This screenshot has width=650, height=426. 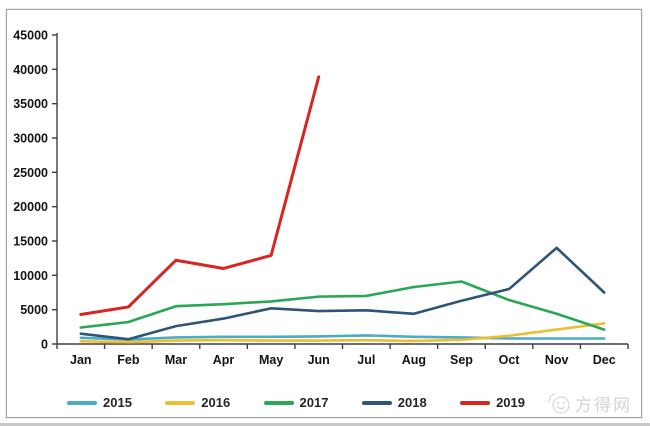 I want to click on x-axis-tick-label: Aug, so click(x=414, y=360).